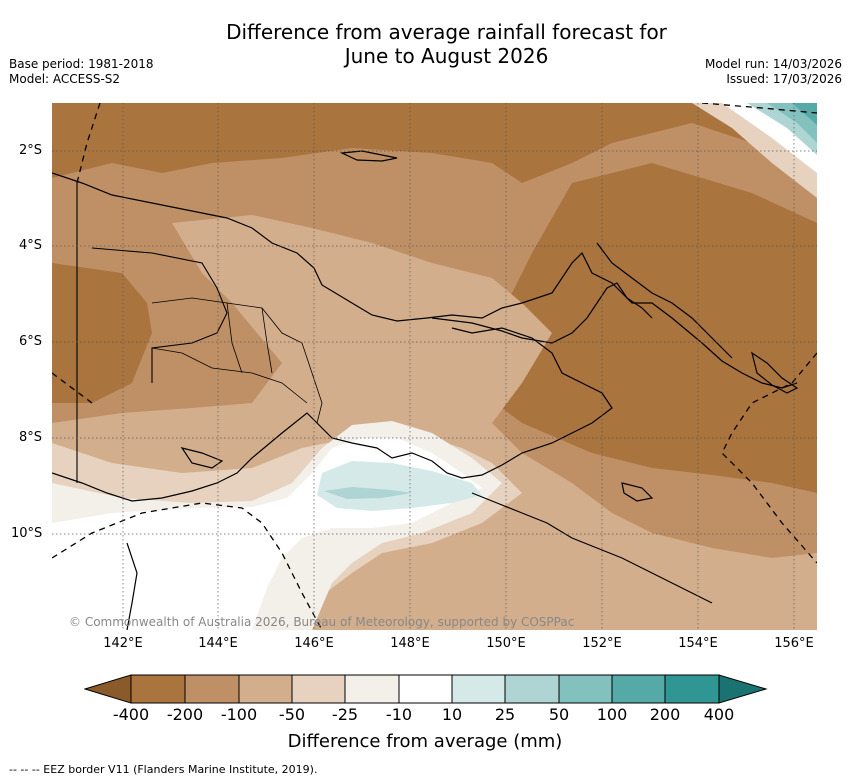  I want to click on meta-right: Model run: 14/03/2026 Issued: 17/03/2026, so click(773, 72).